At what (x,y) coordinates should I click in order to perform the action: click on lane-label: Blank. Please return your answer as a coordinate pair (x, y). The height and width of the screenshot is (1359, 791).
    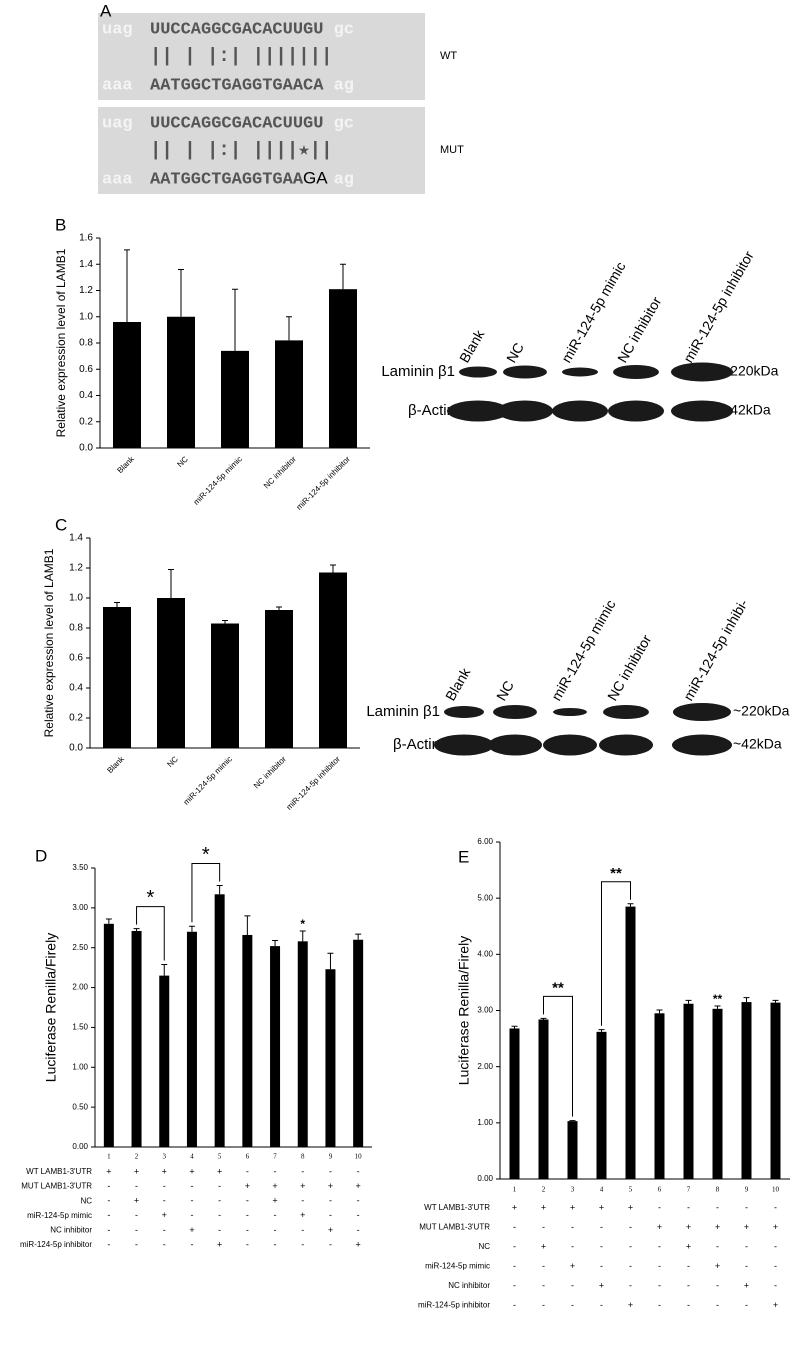
    Looking at the image, I should click on (458, 683).